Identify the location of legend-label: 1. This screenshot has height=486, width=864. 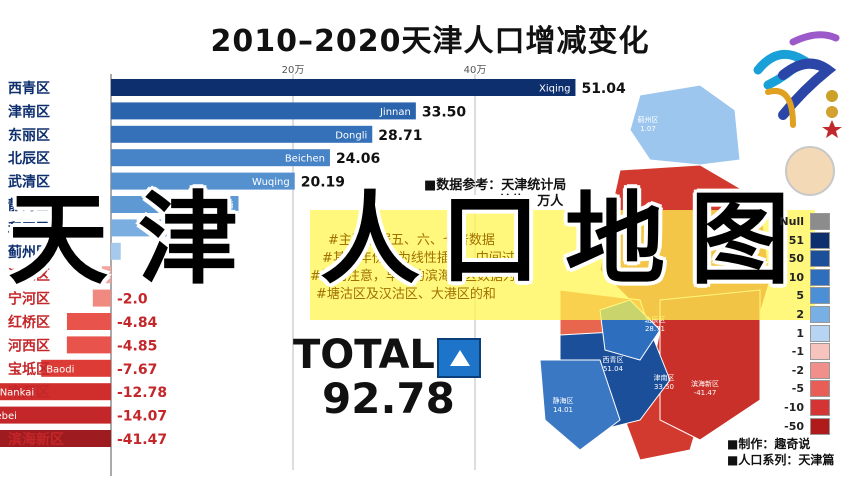
(800, 333).